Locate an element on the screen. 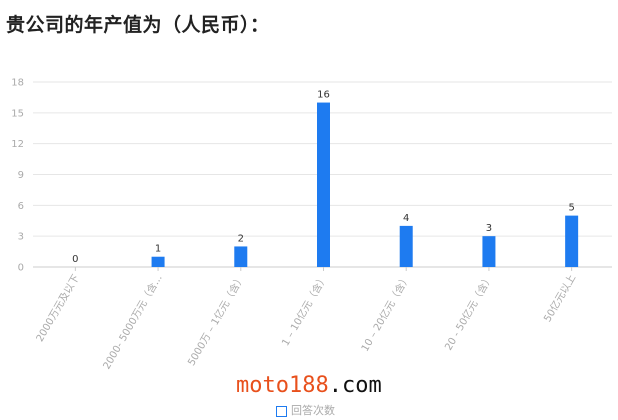  watermark-part1: moto188 is located at coordinates (282, 385).